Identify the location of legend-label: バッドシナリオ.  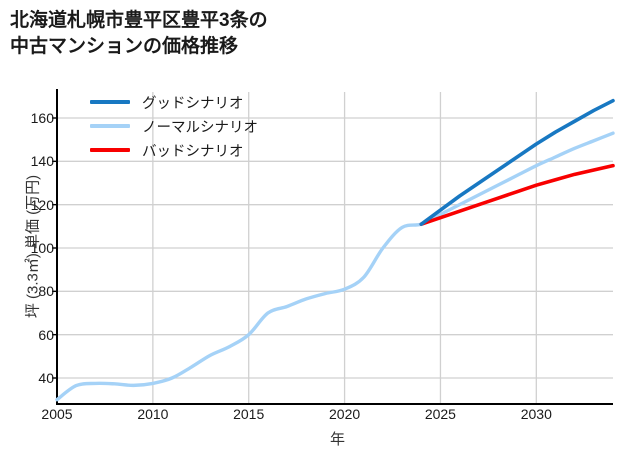
(193, 151).